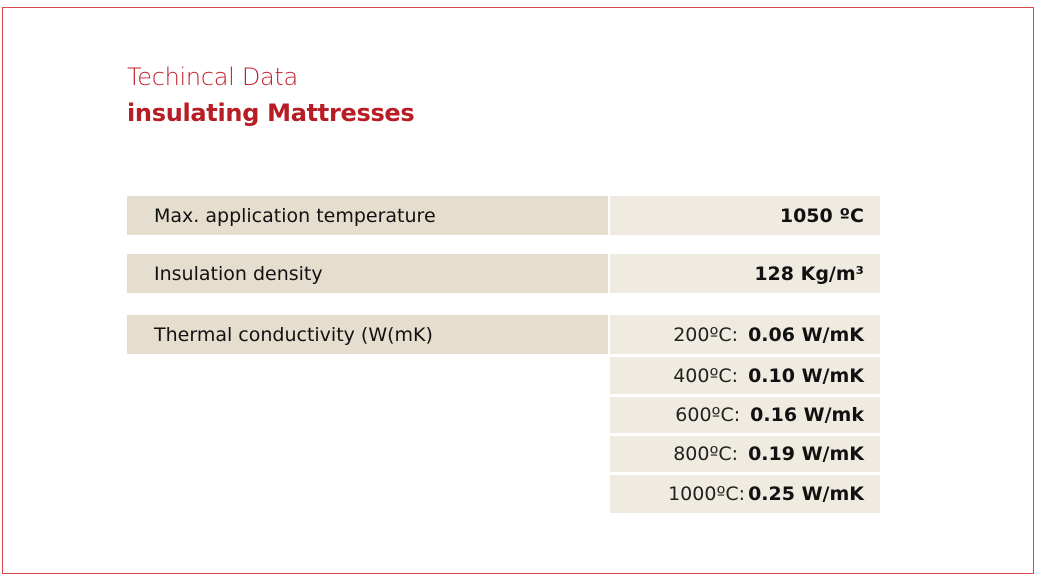 The width and height of the screenshot is (1038, 577). Describe the element at coordinates (367, 273) in the screenshot. I see `density-label: Insulation density` at that location.